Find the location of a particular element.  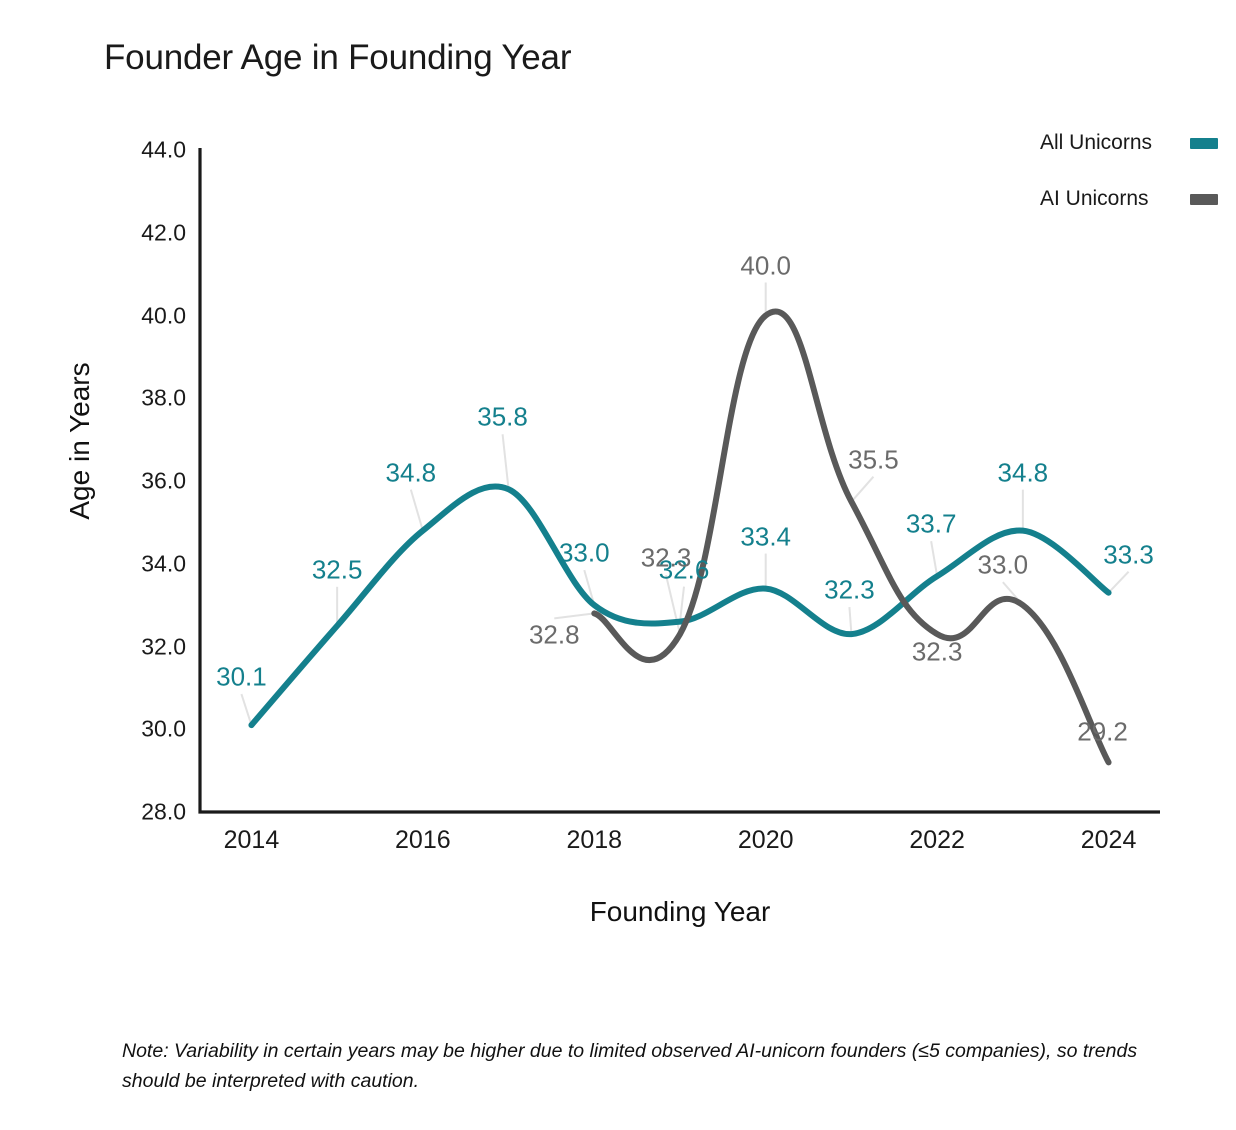

y-axis-tick-label: 34.0 is located at coordinates (163, 563).